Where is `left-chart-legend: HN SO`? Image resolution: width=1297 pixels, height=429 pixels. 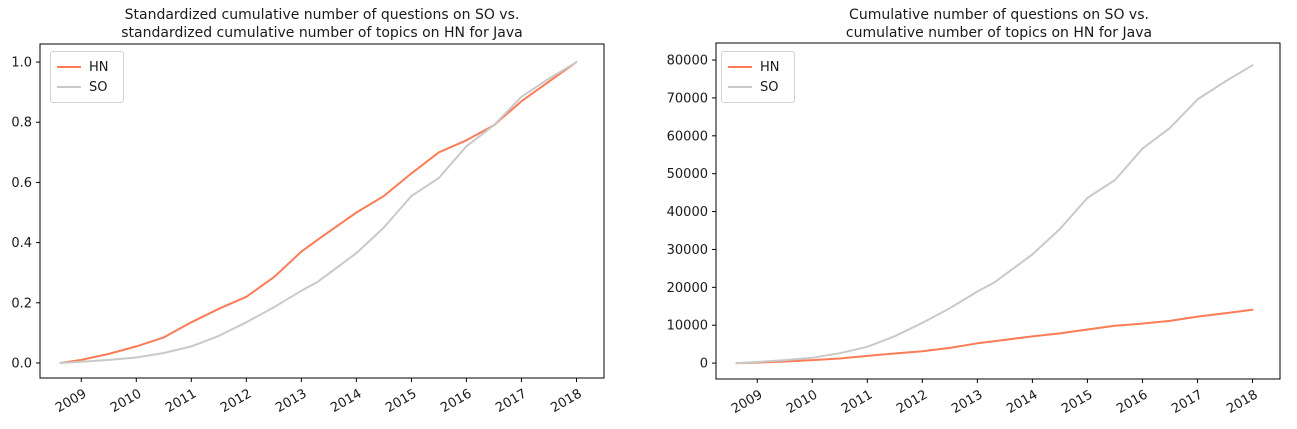
left-chart-legend: HN SO is located at coordinates (87, 77).